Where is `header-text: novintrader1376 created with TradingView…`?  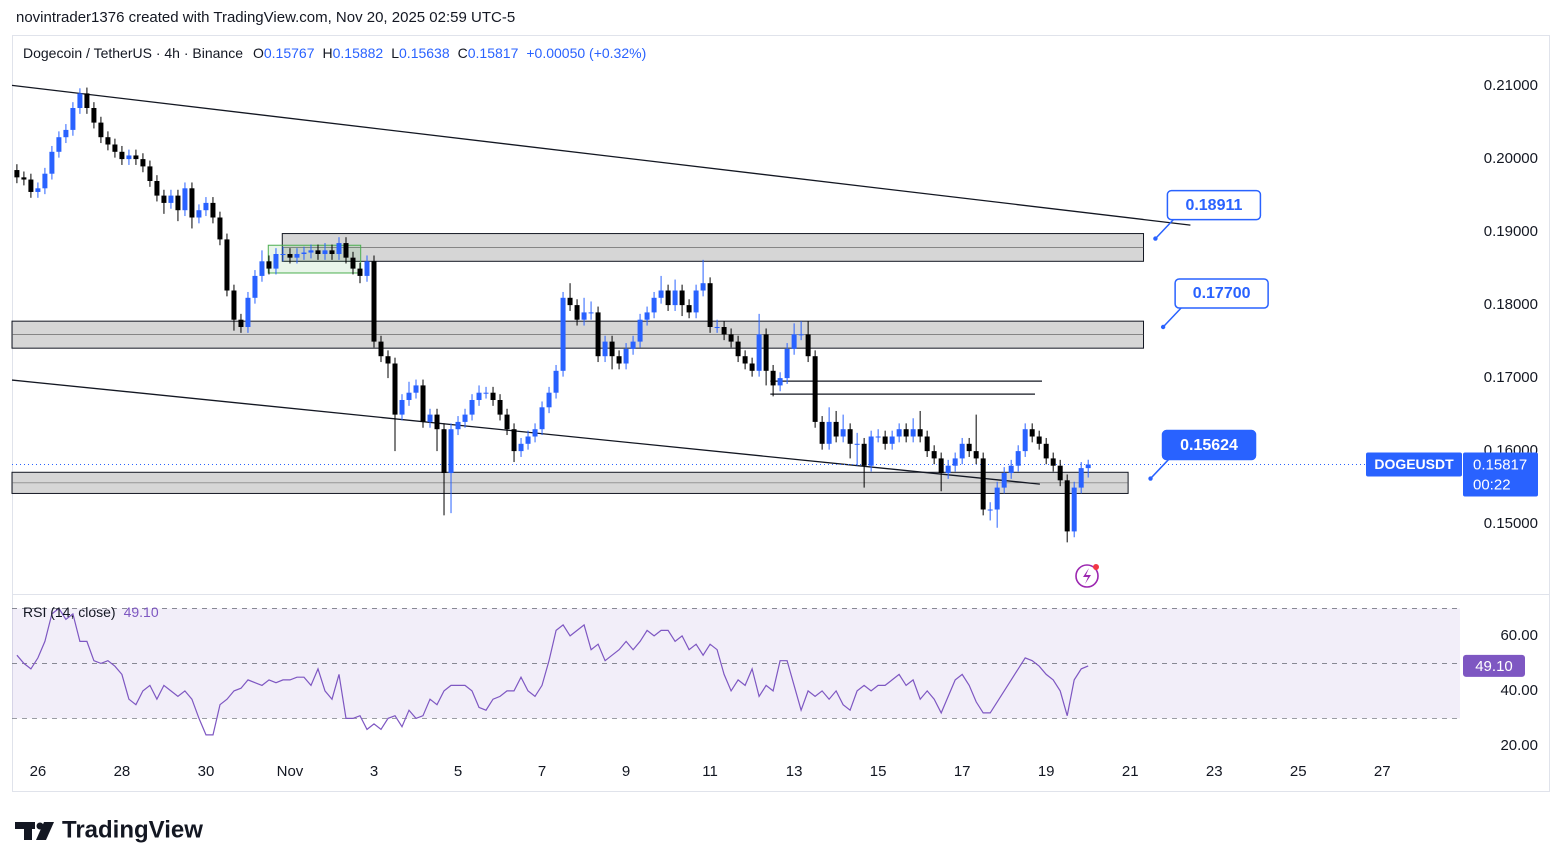
header-text: novintrader1376 created with TradingView… is located at coordinates (266, 17).